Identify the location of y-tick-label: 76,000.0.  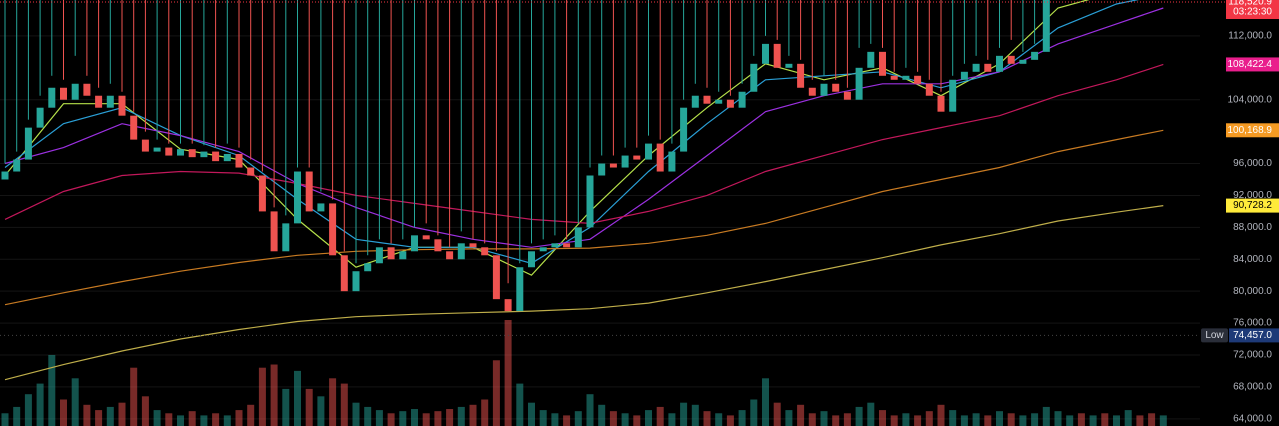
(1252, 323).